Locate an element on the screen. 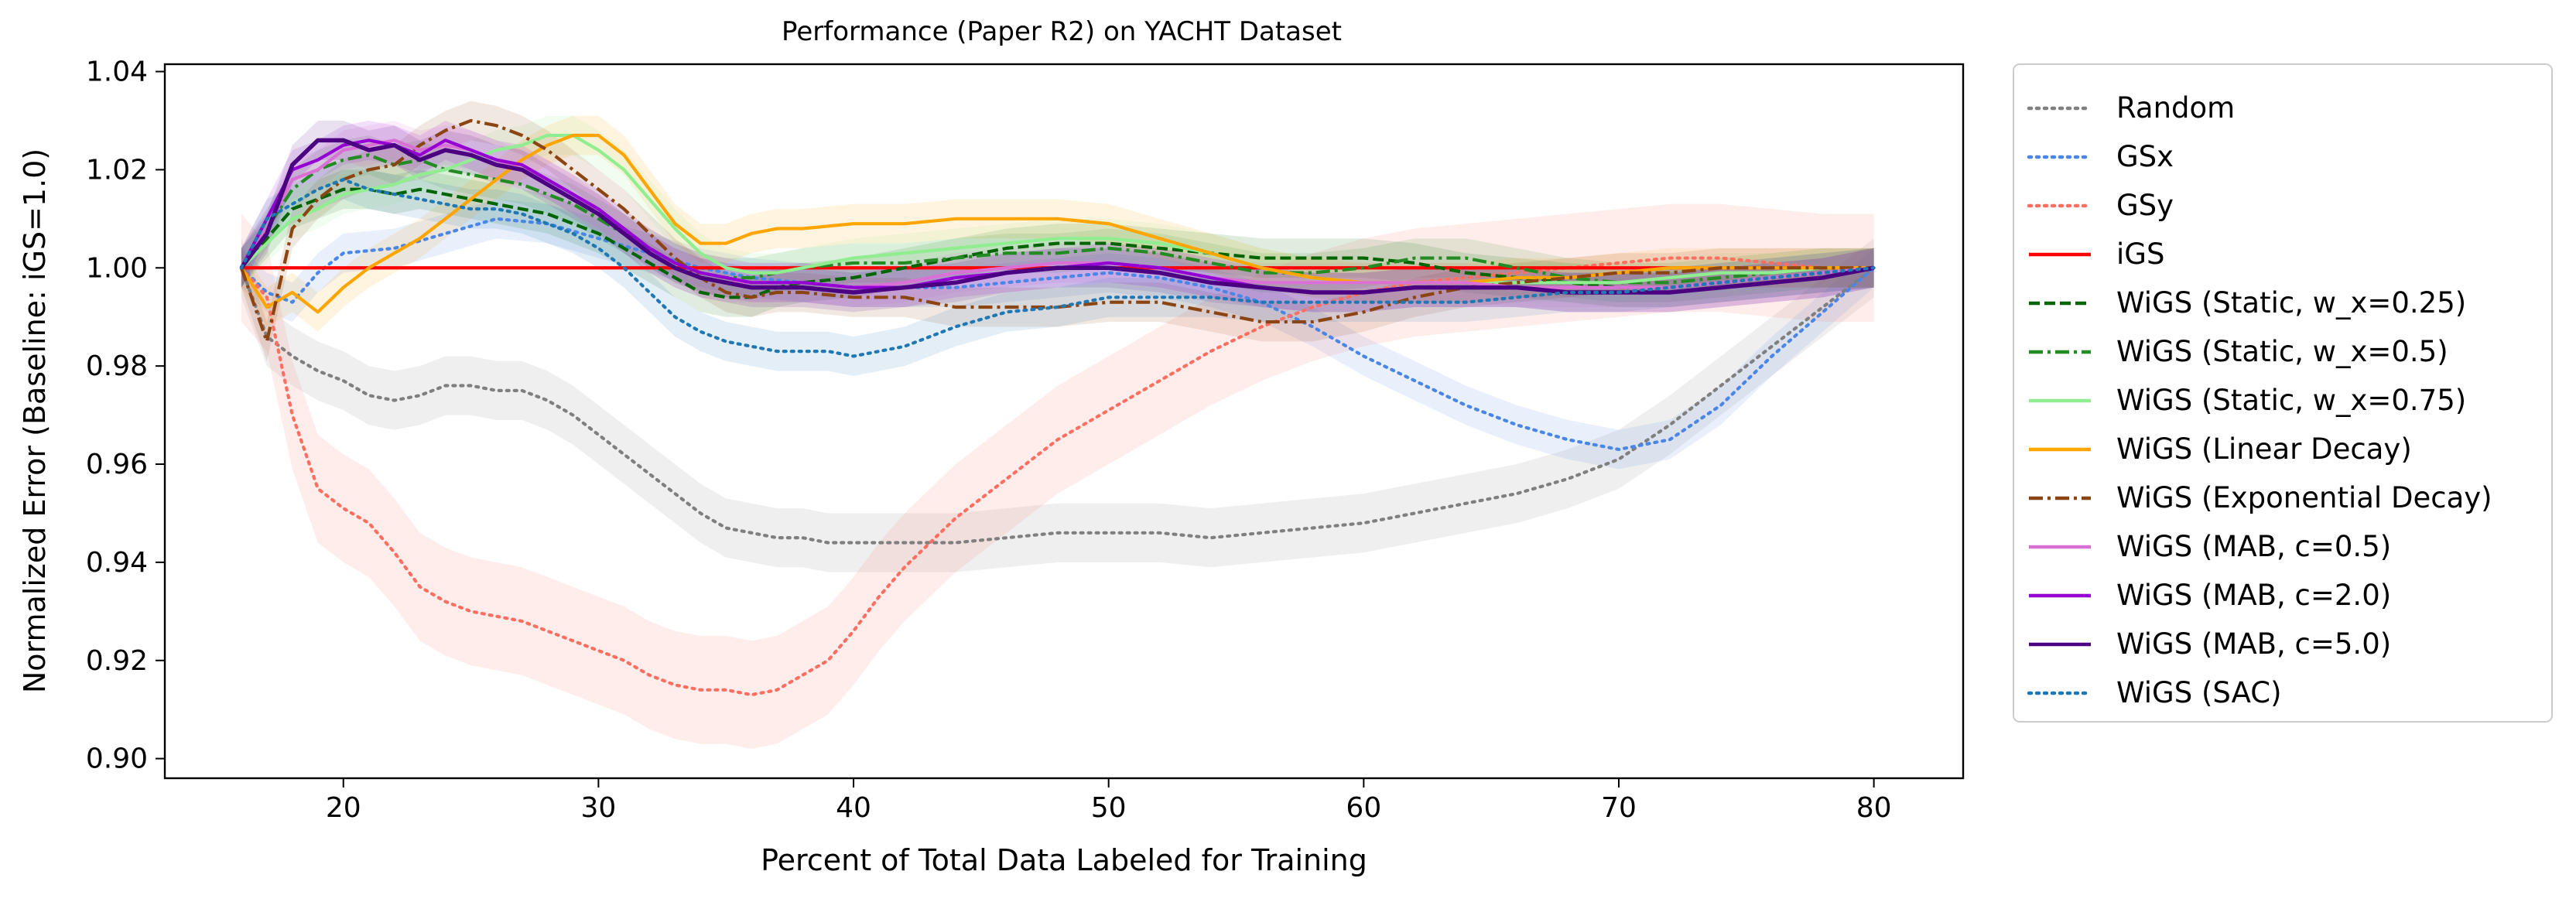 This screenshot has width=2576, height=902. x-tick-label: 80 is located at coordinates (1874, 808).